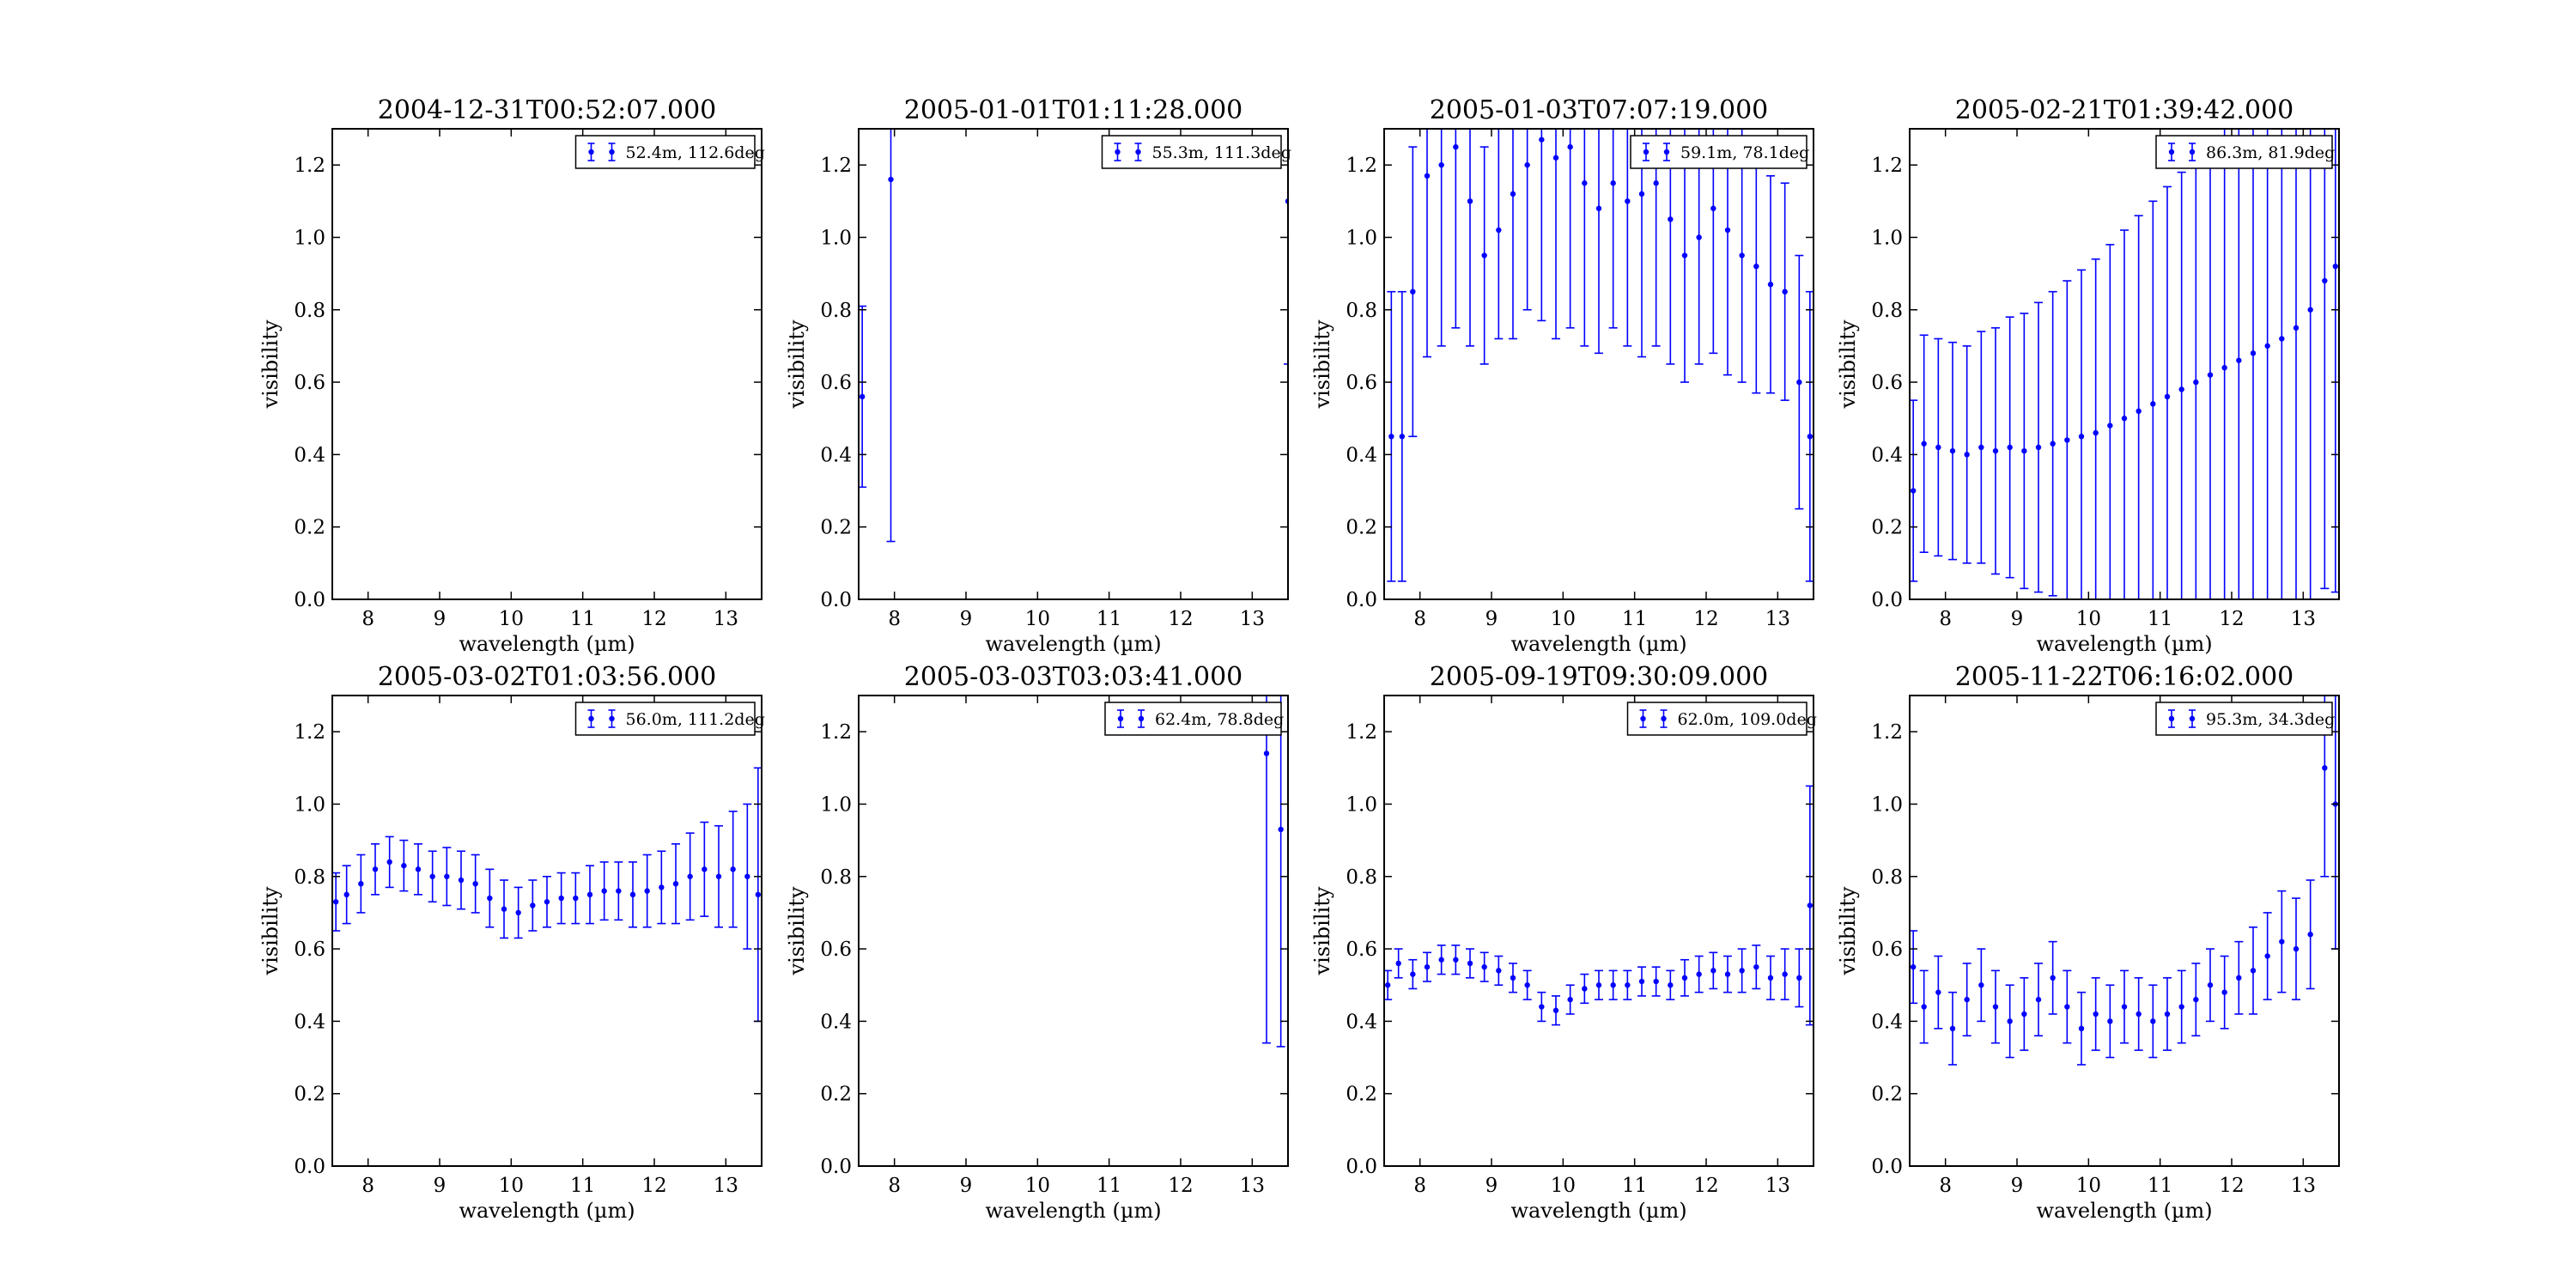 The width and height of the screenshot is (2576, 1288). I want to click on panel-title: 2005-09-19T09:30:09.000, so click(1599, 677).